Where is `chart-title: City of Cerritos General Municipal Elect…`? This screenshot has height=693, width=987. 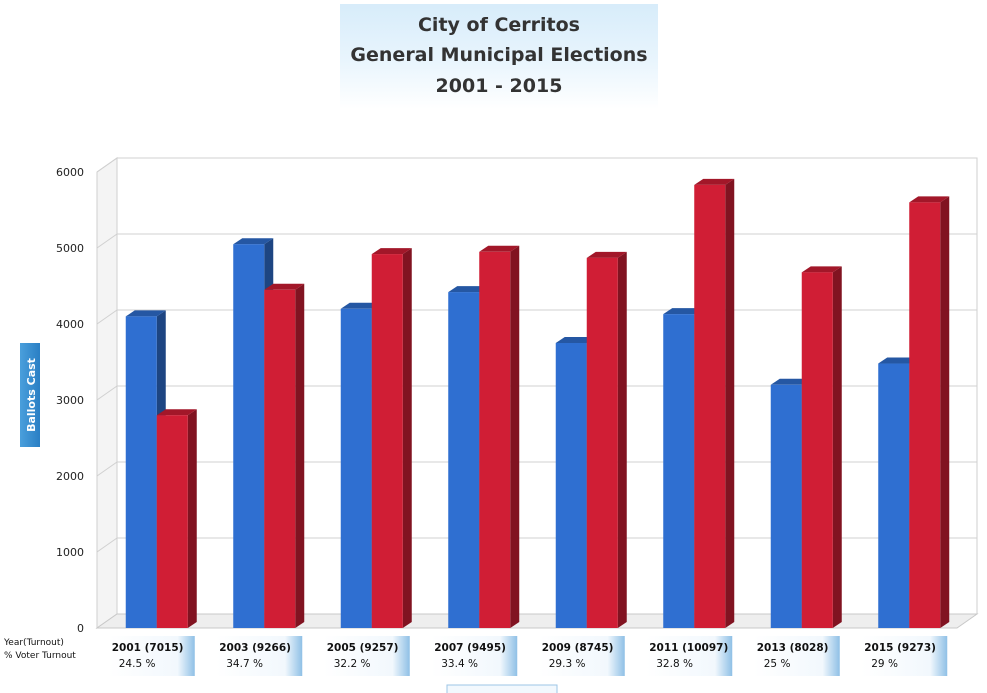 chart-title: City of Cerritos General Municipal Elect… is located at coordinates (499, 56).